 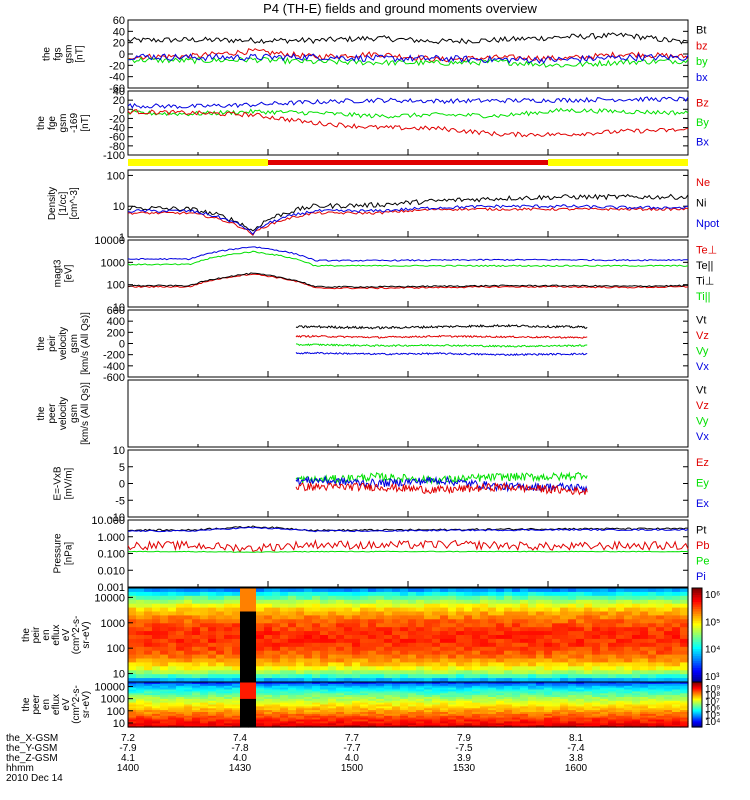 What do you see at coordinates (114, 378) in the screenshot?
I see `y-tick-label: -600` at bounding box center [114, 378].